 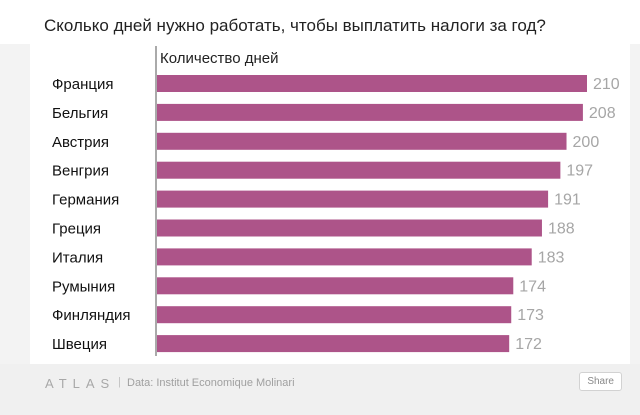 I want to click on category-label: Австрия, so click(x=80, y=142).